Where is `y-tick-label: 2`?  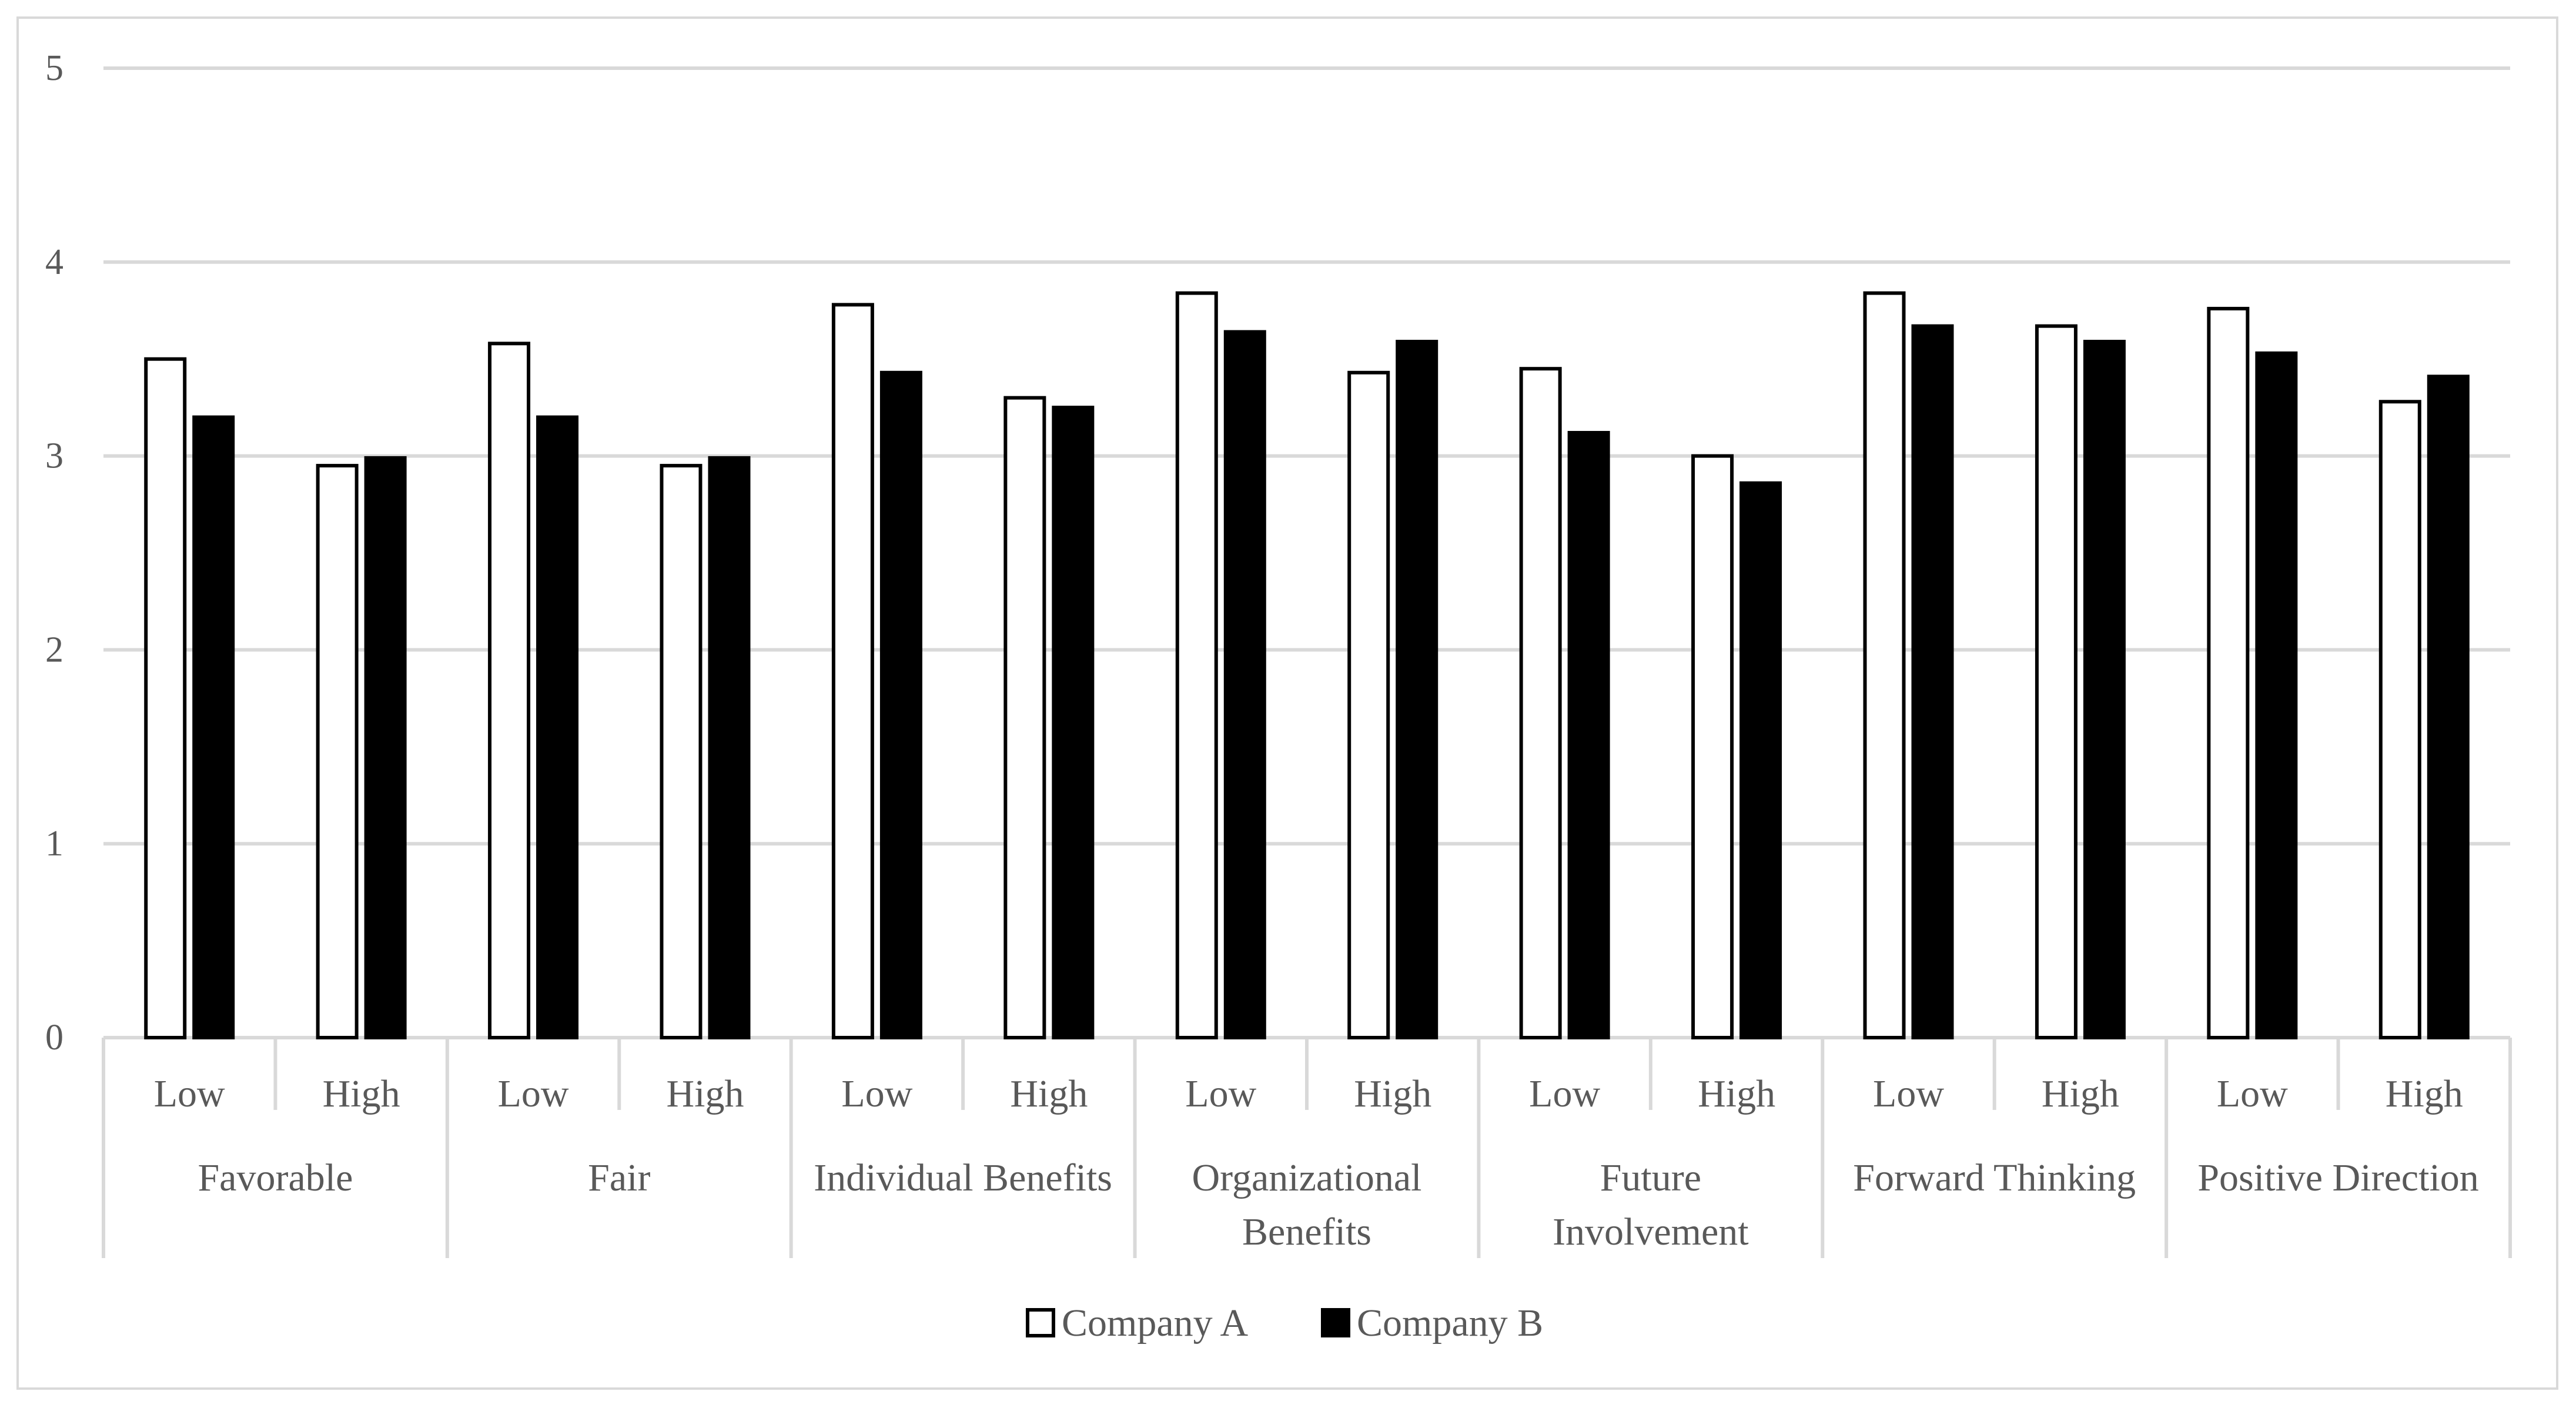 y-tick-label: 2 is located at coordinates (54, 650).